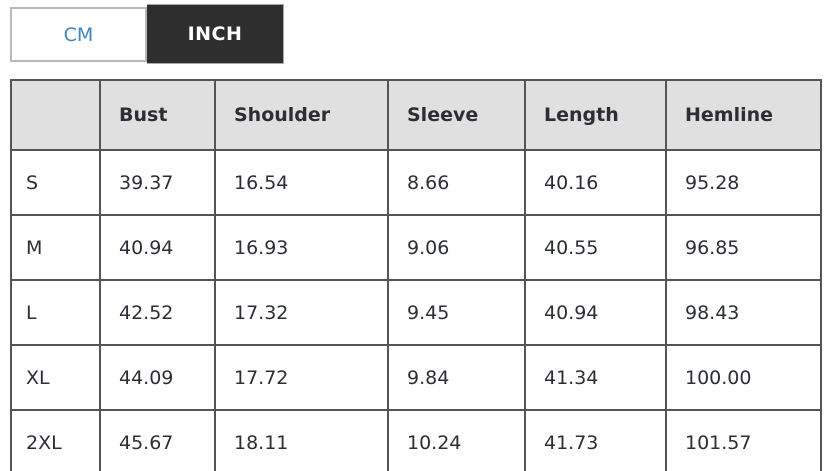 This screenshot has height=471, width=829. Describe the element at coordinates (55, 115) in the screenshot. I see `header-size` at that location.